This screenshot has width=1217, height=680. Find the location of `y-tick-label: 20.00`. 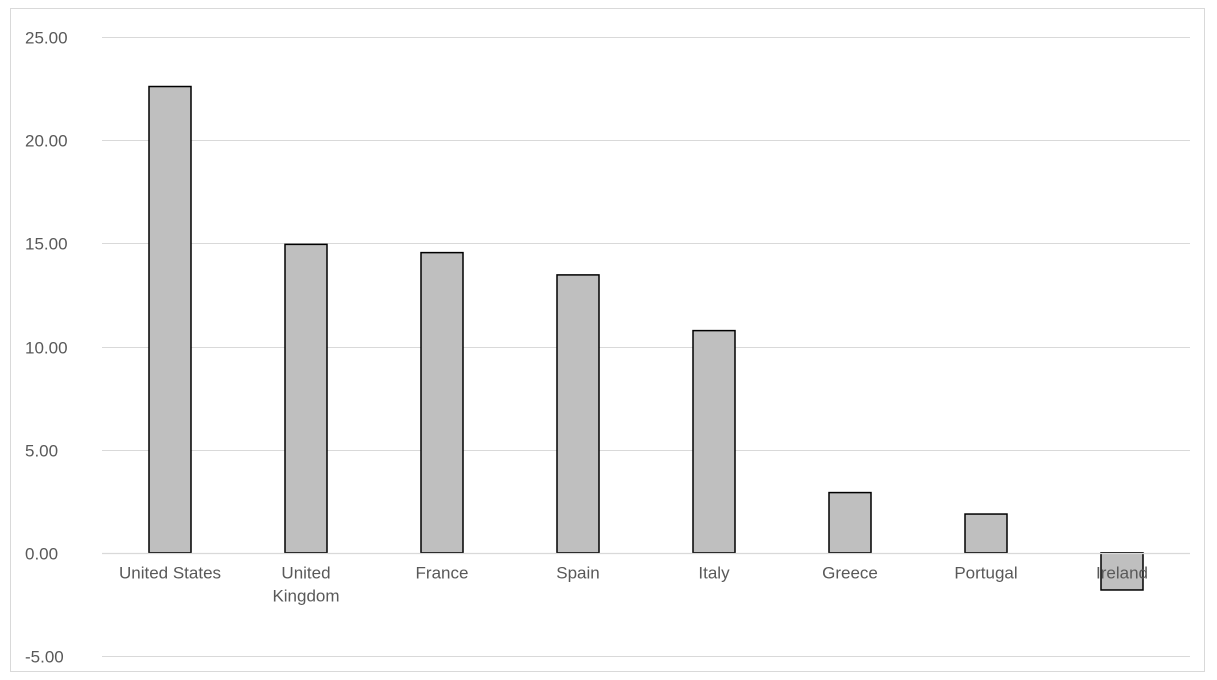

y-tick-label: 20.00 is located at coordinates (46, 141).